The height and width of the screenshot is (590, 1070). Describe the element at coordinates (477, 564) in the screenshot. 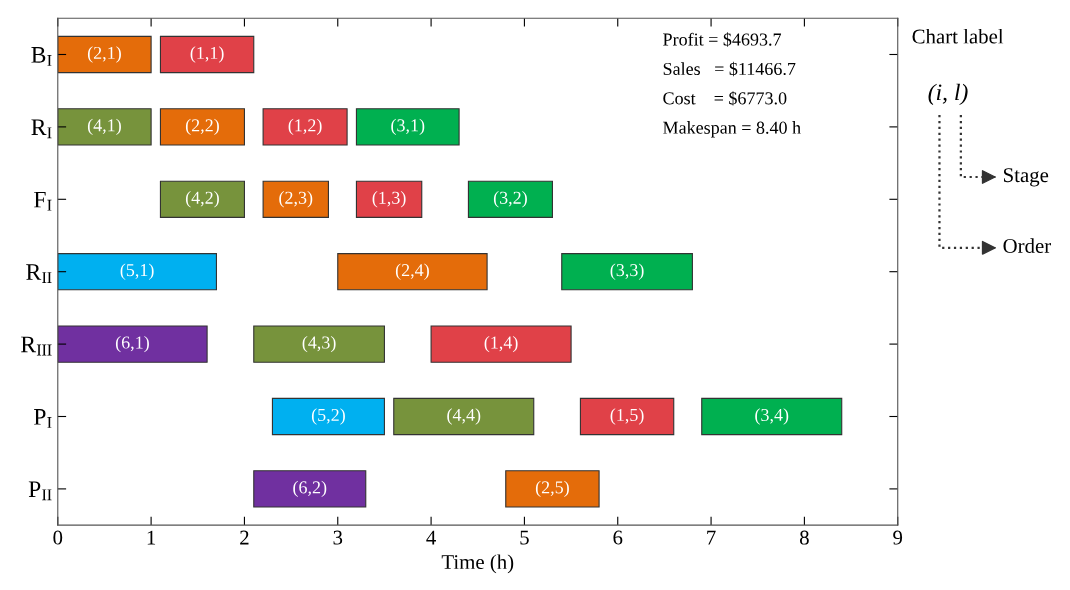

I see `x-axis-title: Time (h)` at that location.